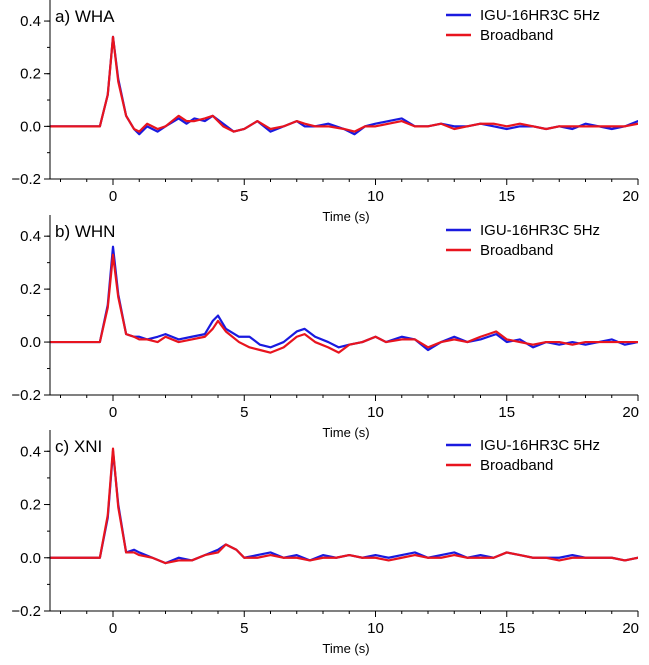 The width and height of the screenshot is (649, 665). Describe the element at coordinates (85, 231) in the screenshot. I see `panel-label: b) WHN` at that location.